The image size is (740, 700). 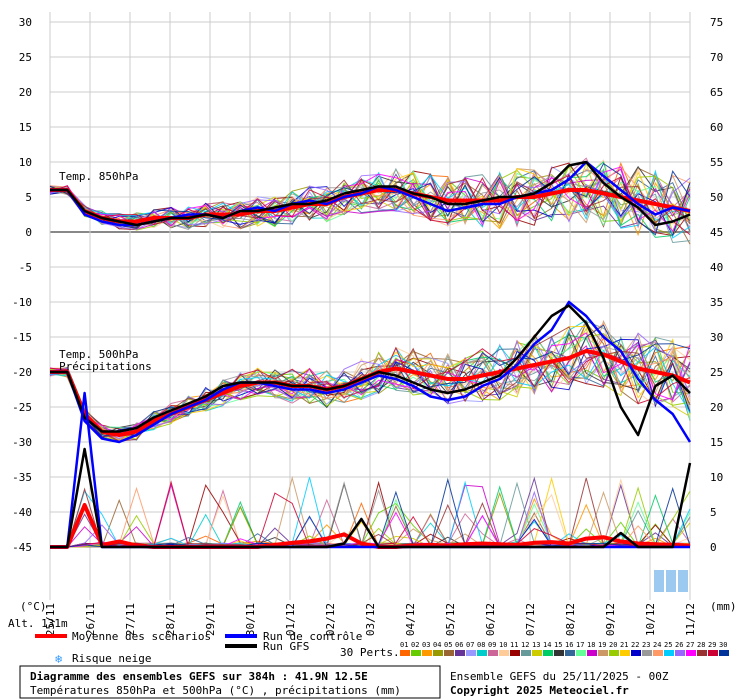 I want to click on legend-mean-label: Moyenne des scénarios, so click(x=141, y=636).